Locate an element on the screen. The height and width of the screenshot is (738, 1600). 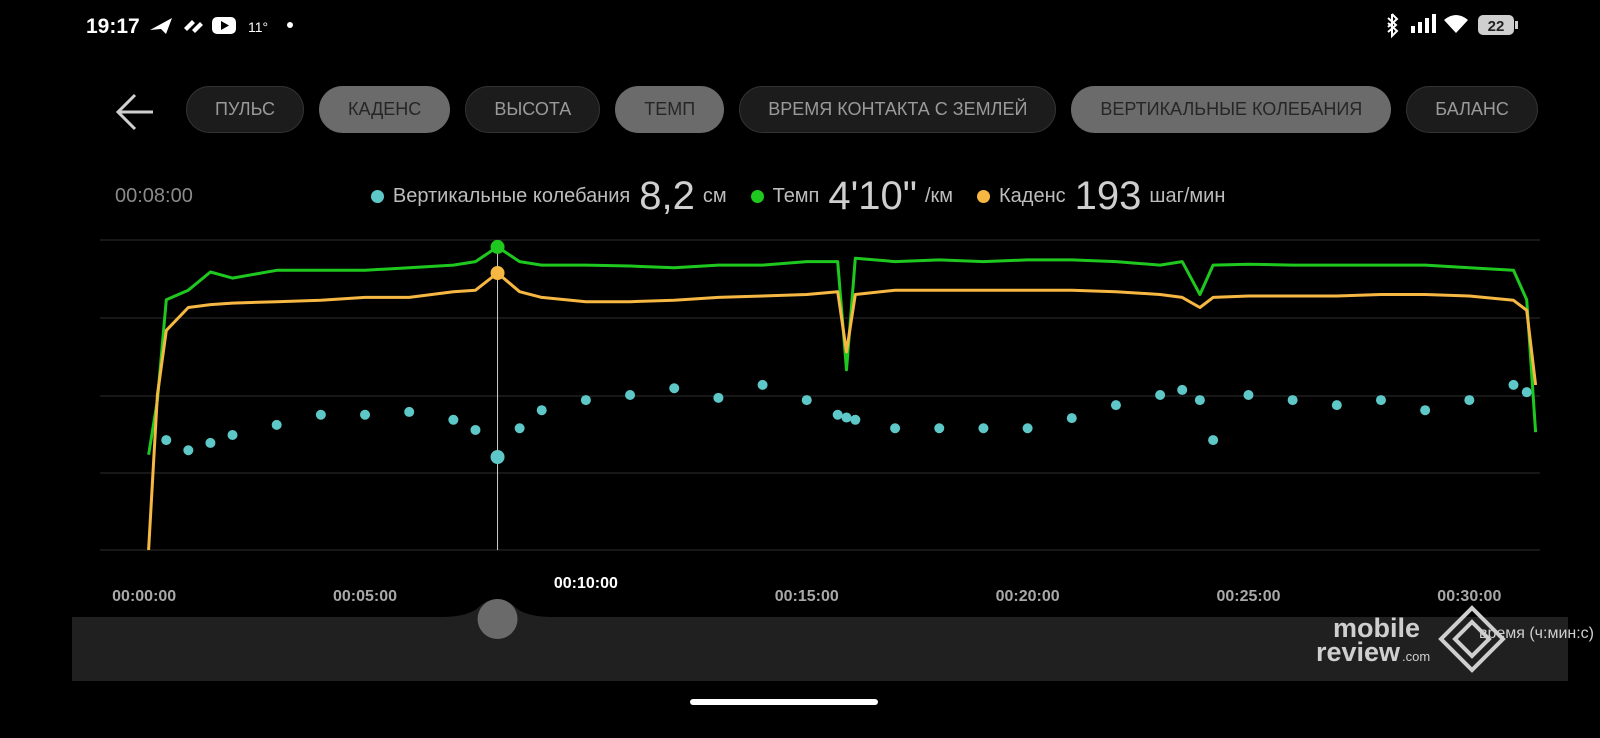
status-temperature: 11° is located at coordinates (258, 27).